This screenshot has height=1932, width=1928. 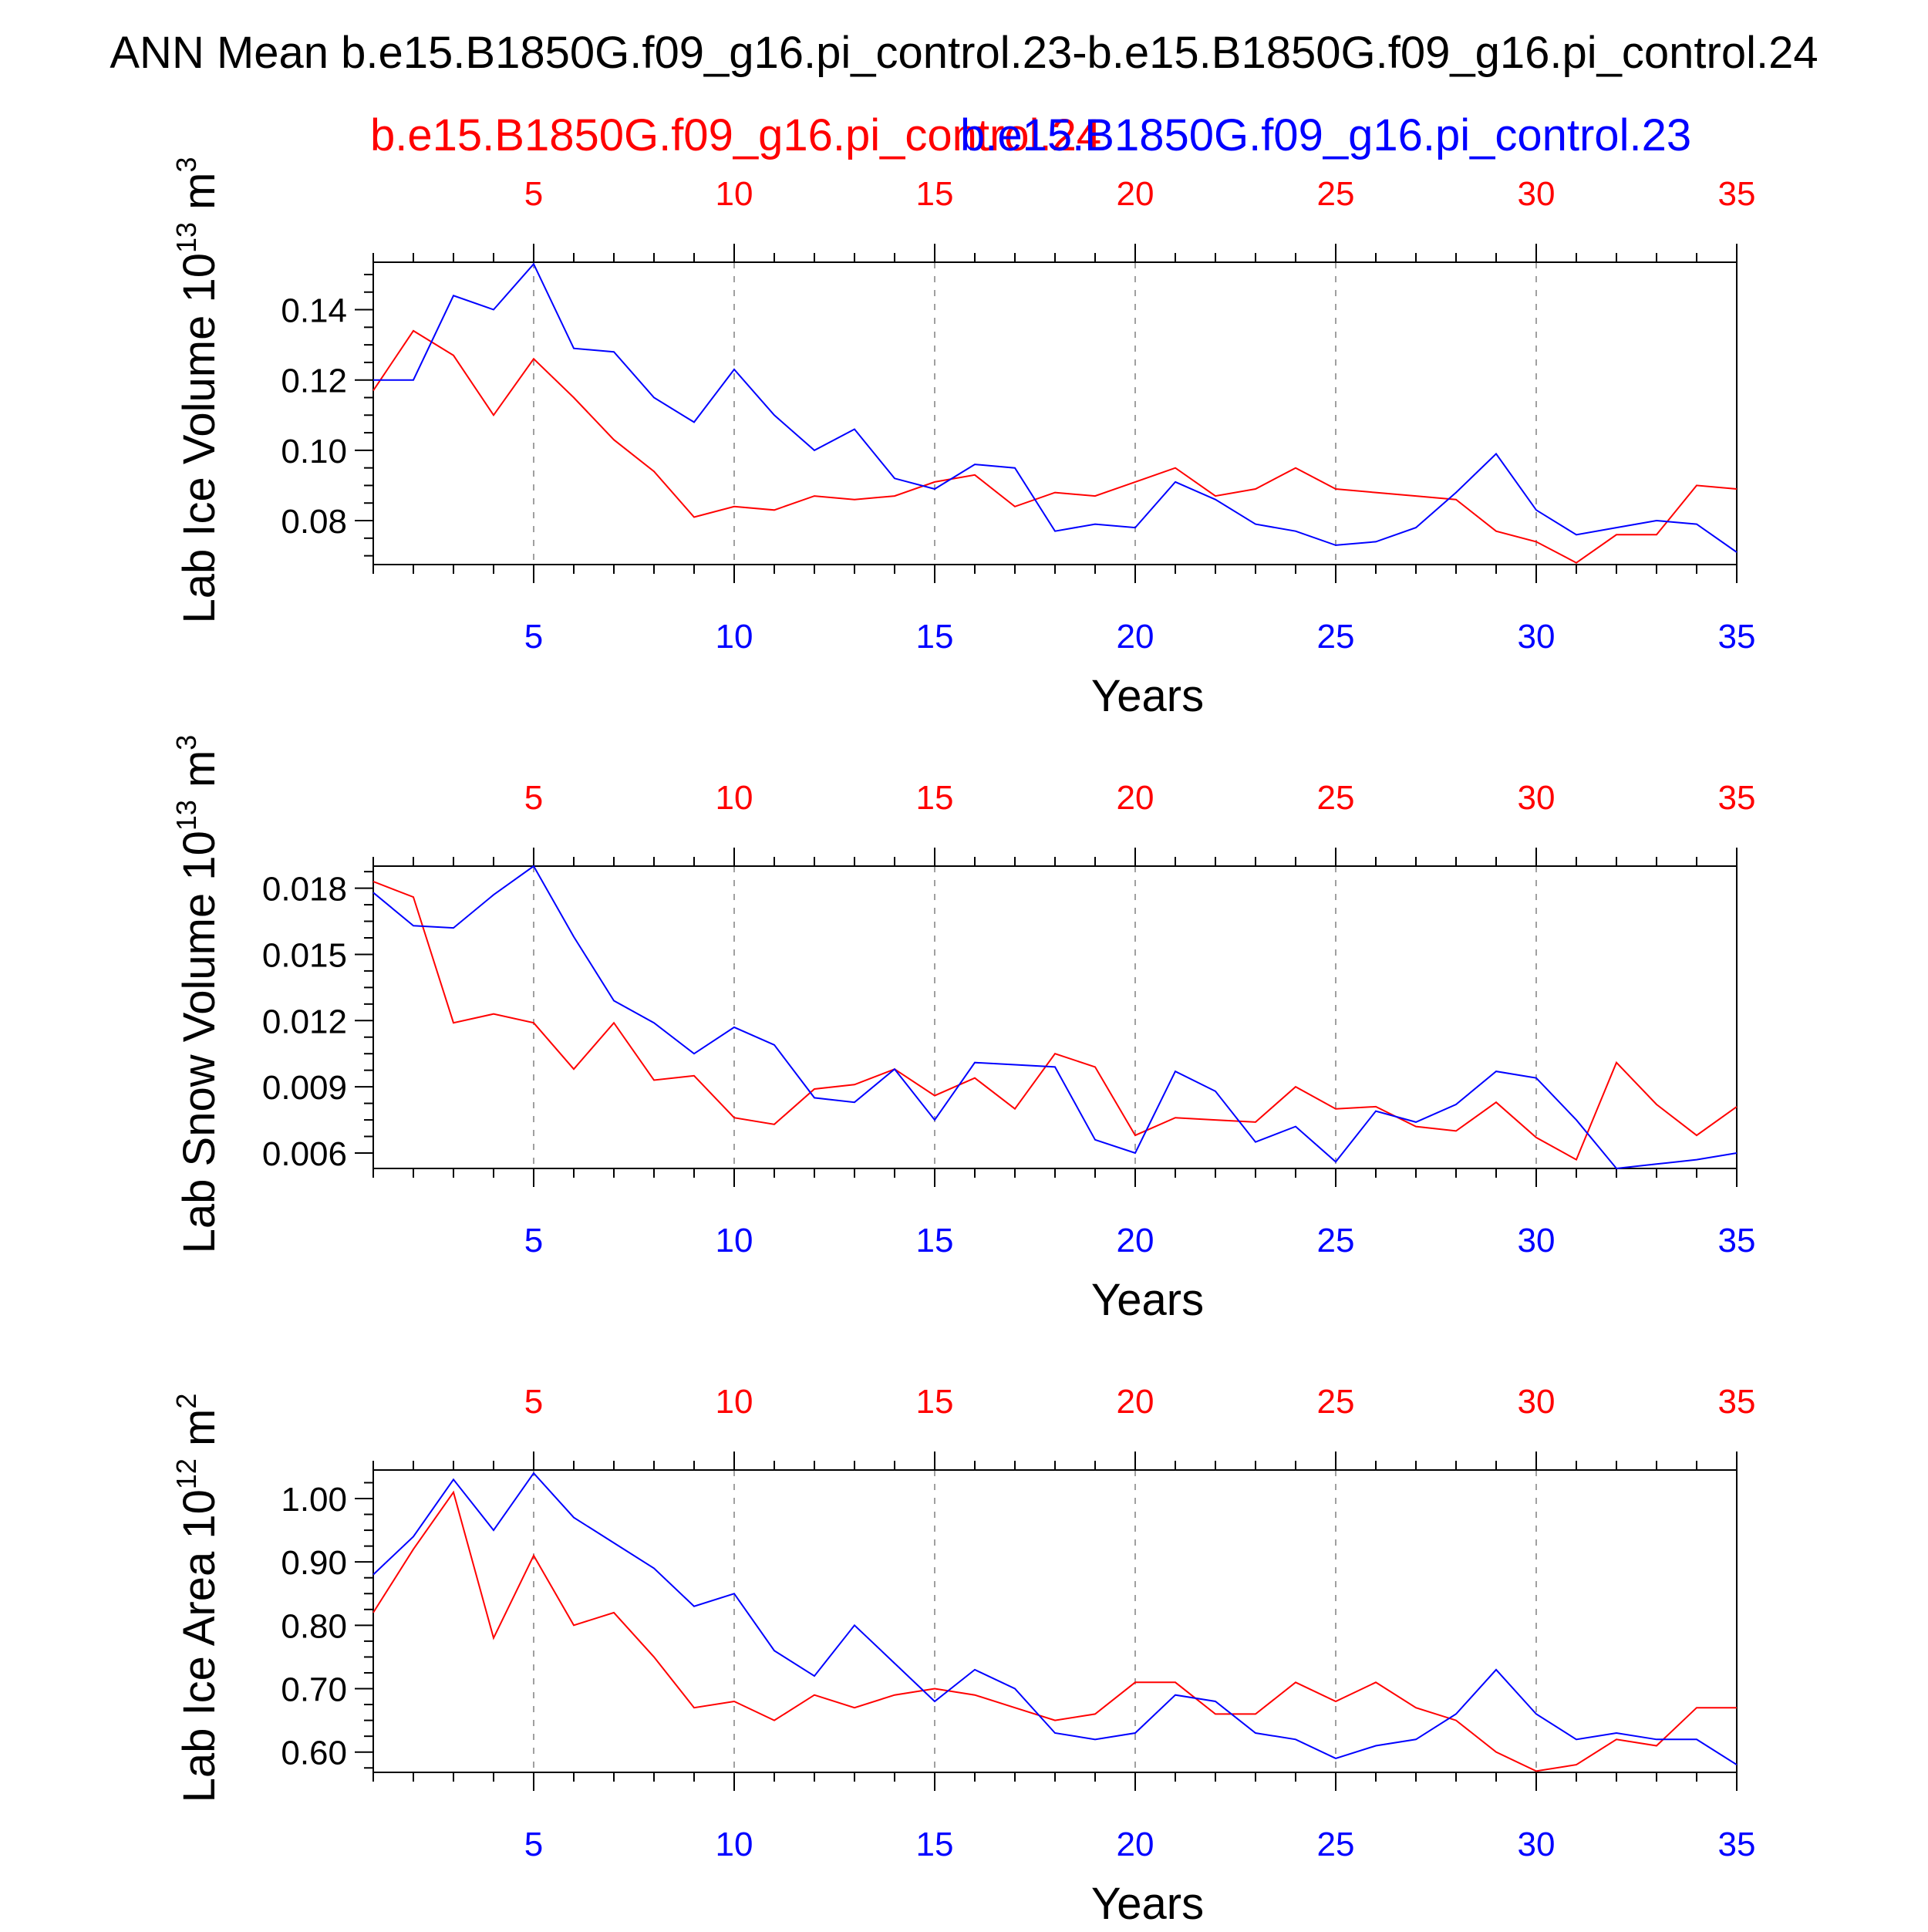 I want to click on y-tick-label: 0.015, so click(x=304, y=955).